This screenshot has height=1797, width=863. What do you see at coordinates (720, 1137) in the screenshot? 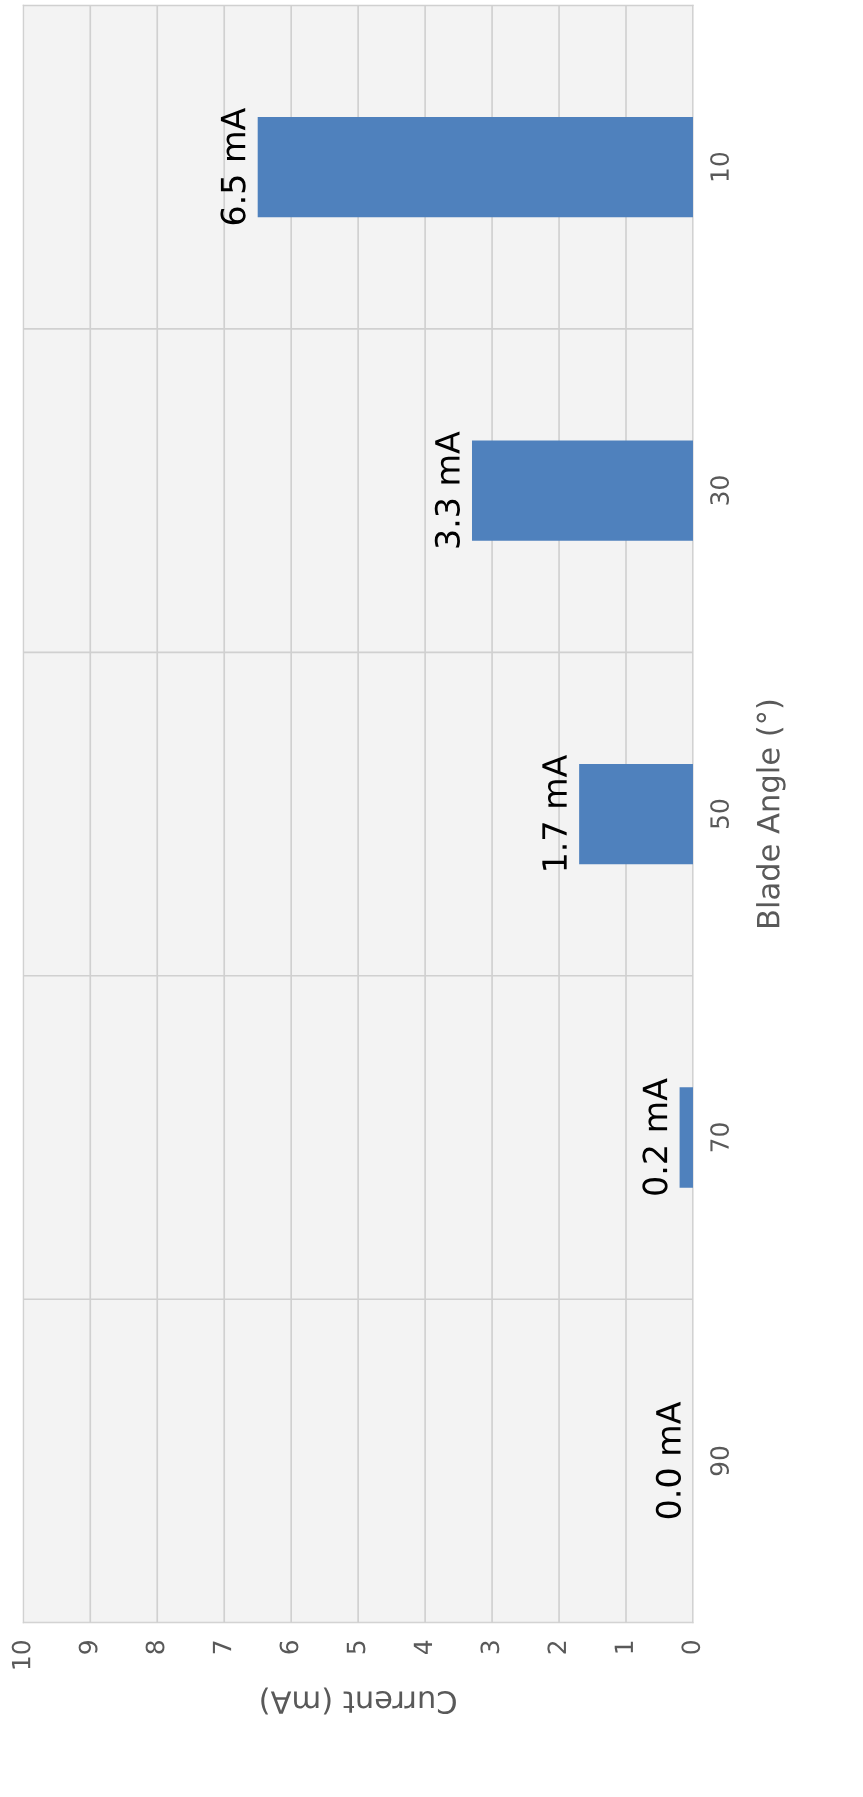
I see `y-tick-label: 70` at bounding box center [720, 1137].